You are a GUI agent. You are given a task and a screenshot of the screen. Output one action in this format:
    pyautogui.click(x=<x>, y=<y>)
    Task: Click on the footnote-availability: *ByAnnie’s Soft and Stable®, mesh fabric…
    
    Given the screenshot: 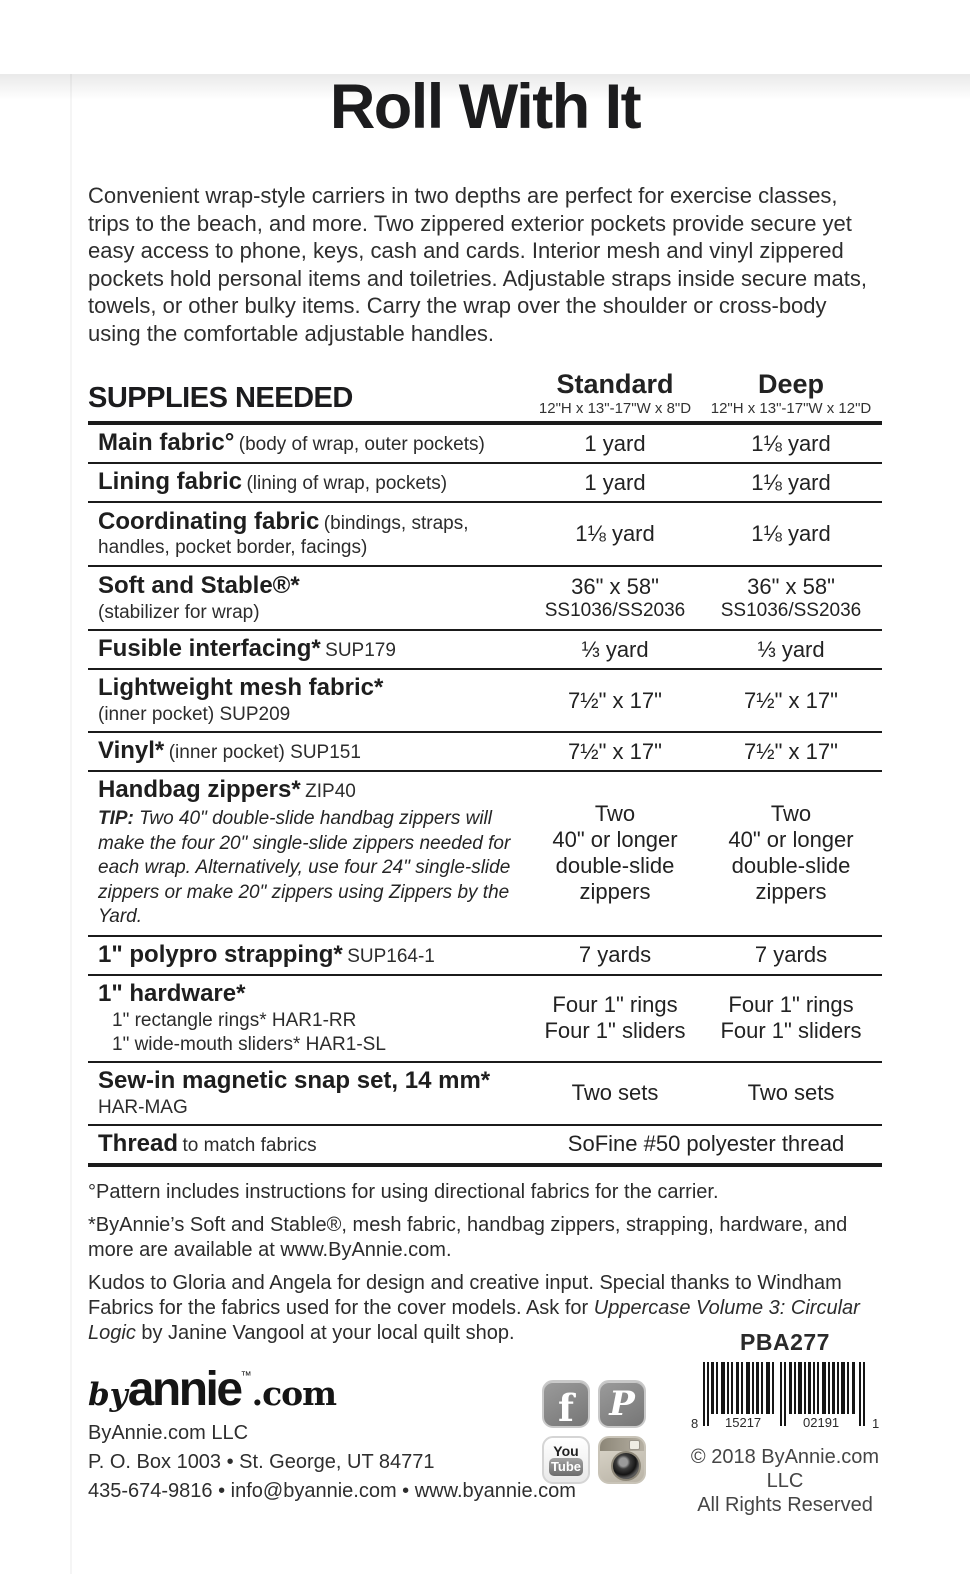 What is the action you would take?
    pyautogui.click(x=468, y=1237)
    